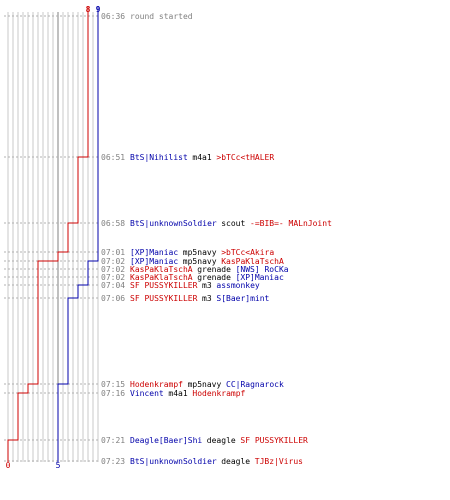 The image size is (450, 500). What do you see at coordinates (113, 157) in the screenshot?
I see `event-time: 06:51` at bounding box center [113, 157].